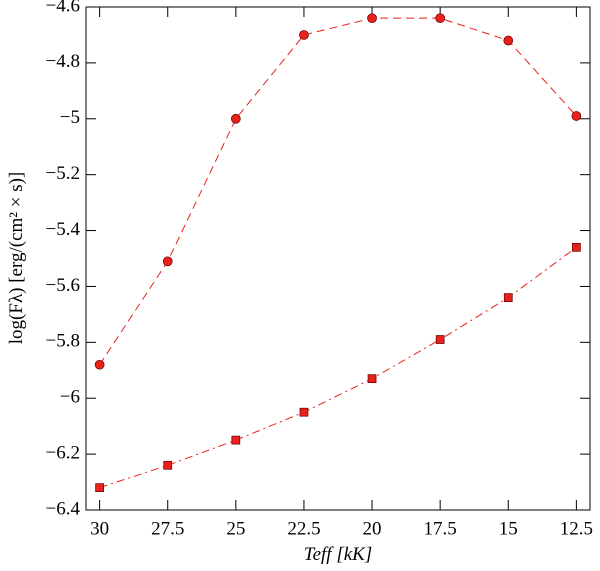  Describe the element at coordinates (70, 117) in the screenshot. I see `y-tick-label: −5` at that location.